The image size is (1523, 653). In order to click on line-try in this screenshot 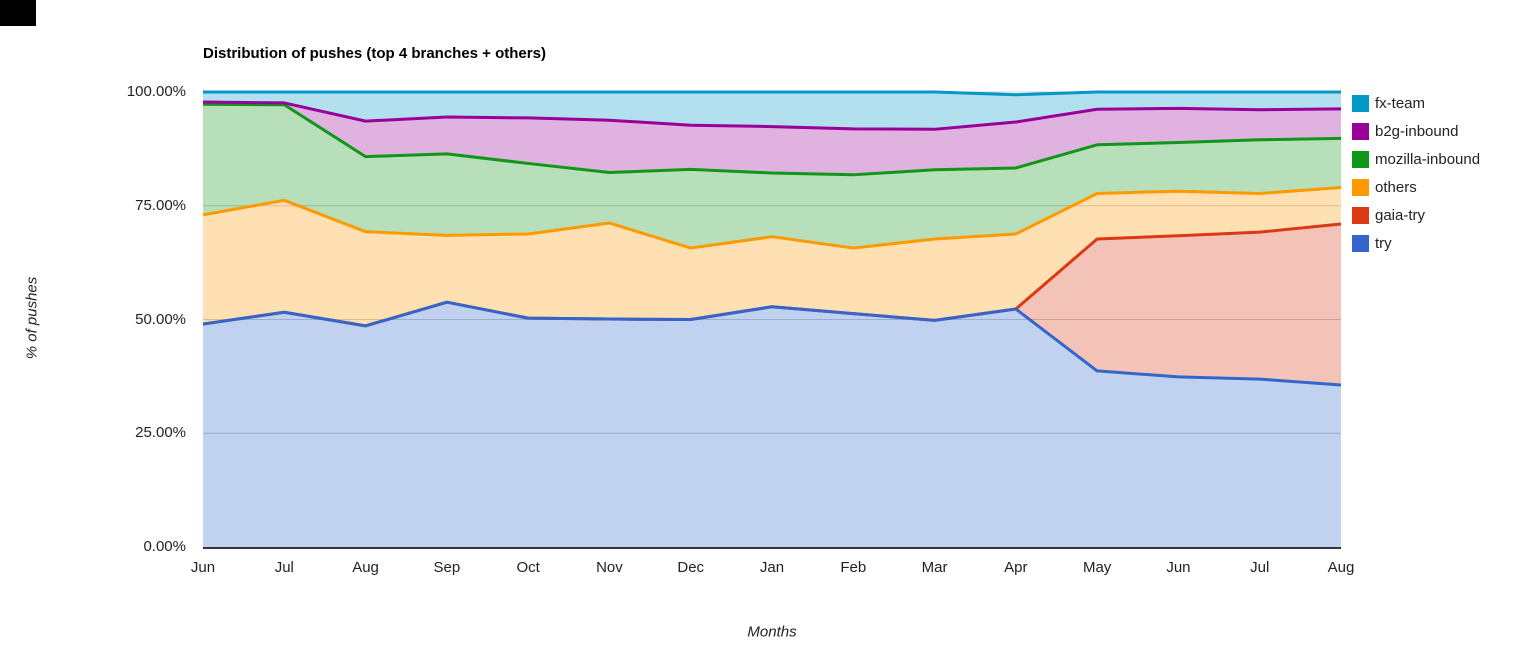, I will do `click(772, 343)`.